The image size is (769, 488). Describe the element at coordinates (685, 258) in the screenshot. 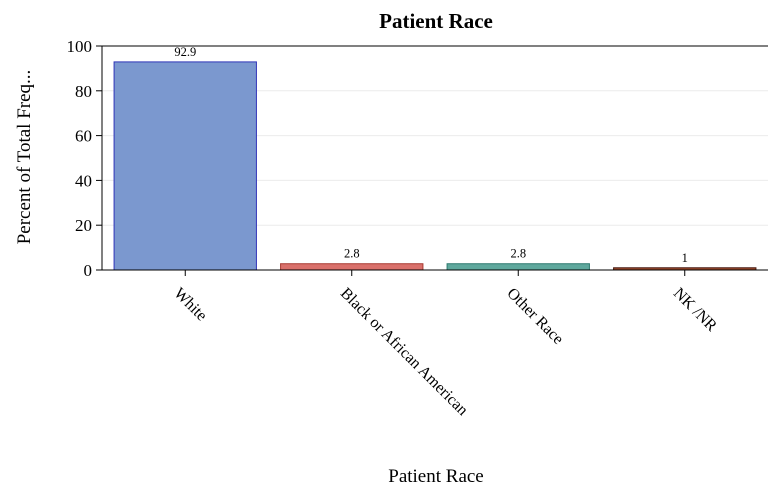

I see `data-label: 1` at that location.